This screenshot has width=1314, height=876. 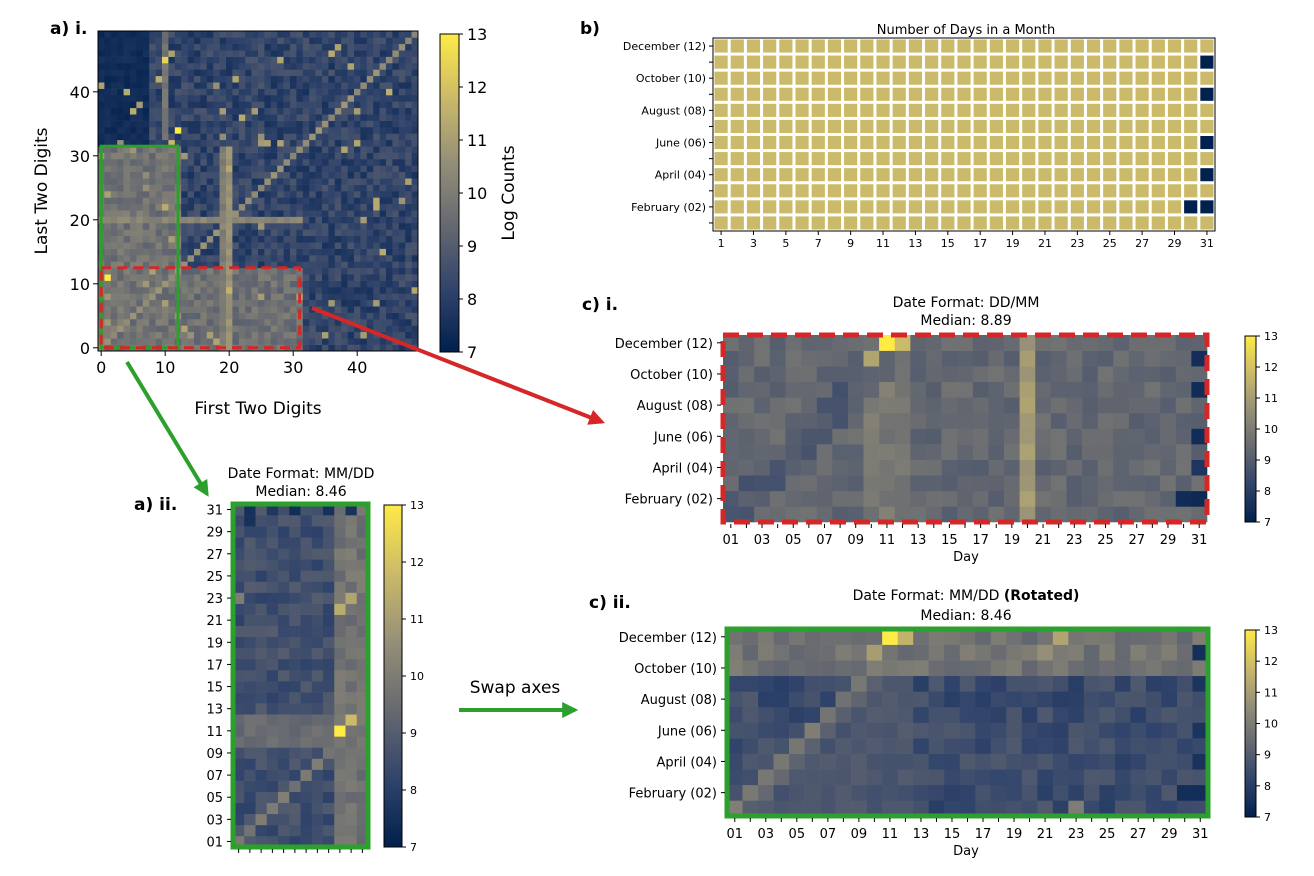 I want to click on x-tick-label: 23, so click(x=1077, y=243).